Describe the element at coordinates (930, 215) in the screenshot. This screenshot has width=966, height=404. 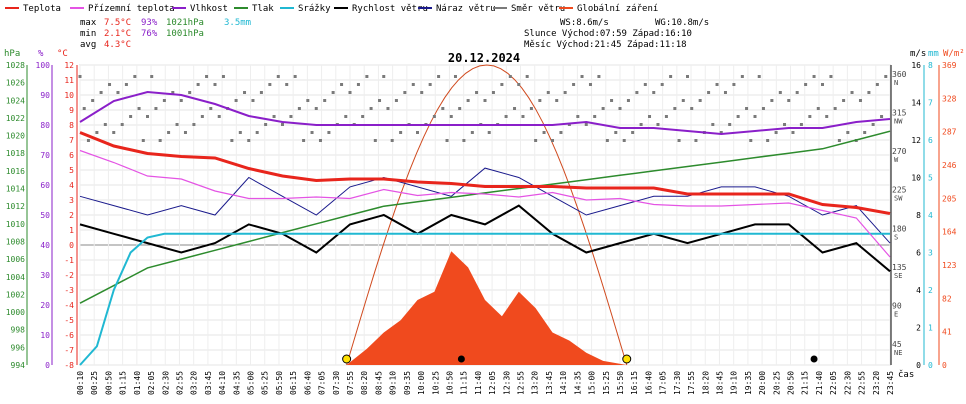
I see `rain-tick: 4` at that location.